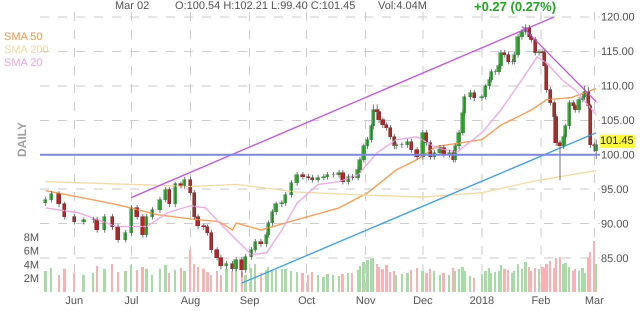 Image resolution: width=640 pixels, height=311 pixels. What do you see at coordinates (307, 301) in the screenshot?
I see `x-tick-label: Oct` at bounding box center [307, 301].